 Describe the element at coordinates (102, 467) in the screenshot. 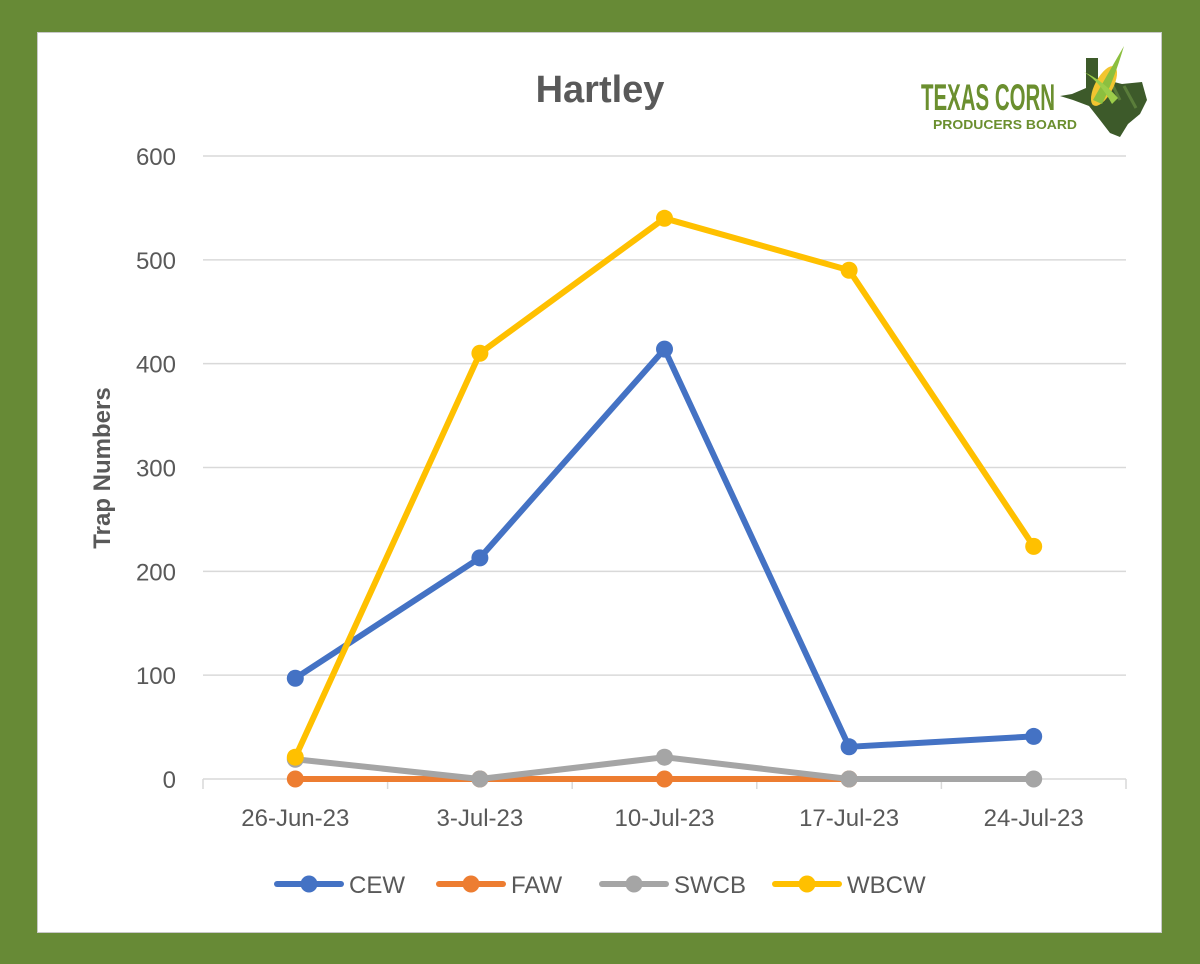

I see `y-axis-title: Trap Numbers` at that location.